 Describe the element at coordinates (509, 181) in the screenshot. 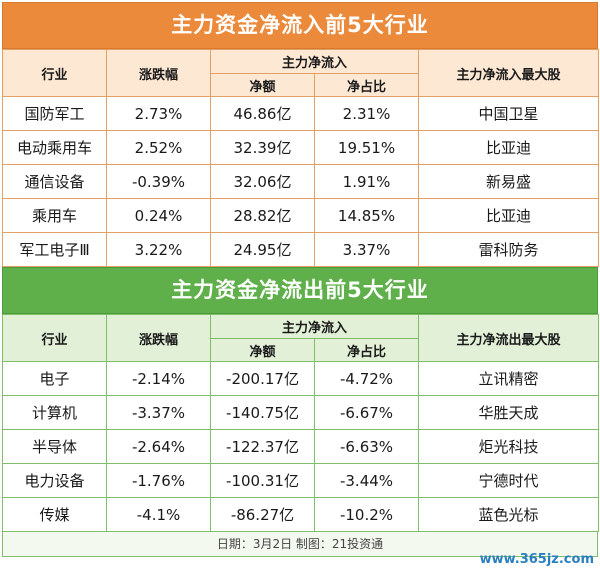

I see `stock-cell: 新易盛` at that location.